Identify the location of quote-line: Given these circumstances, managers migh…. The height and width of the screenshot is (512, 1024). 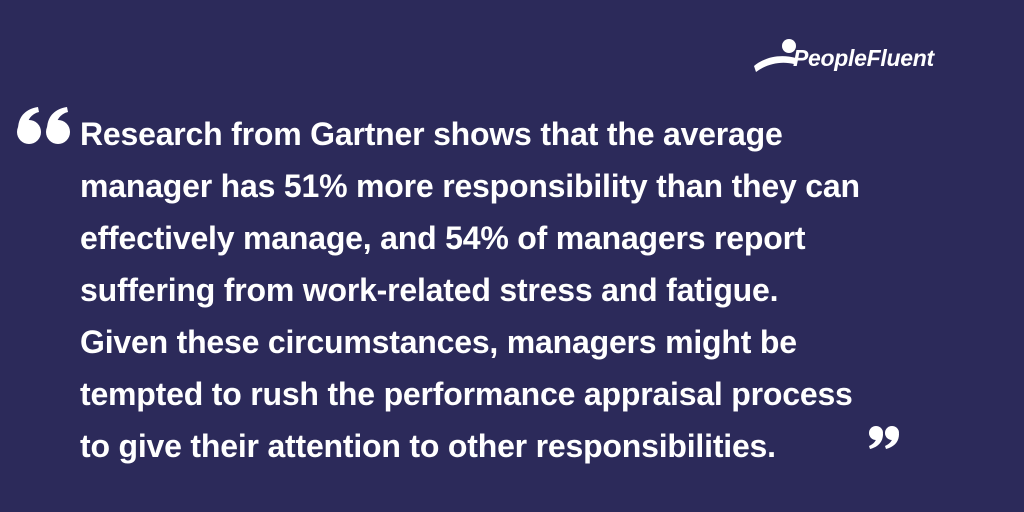
(438, 342).